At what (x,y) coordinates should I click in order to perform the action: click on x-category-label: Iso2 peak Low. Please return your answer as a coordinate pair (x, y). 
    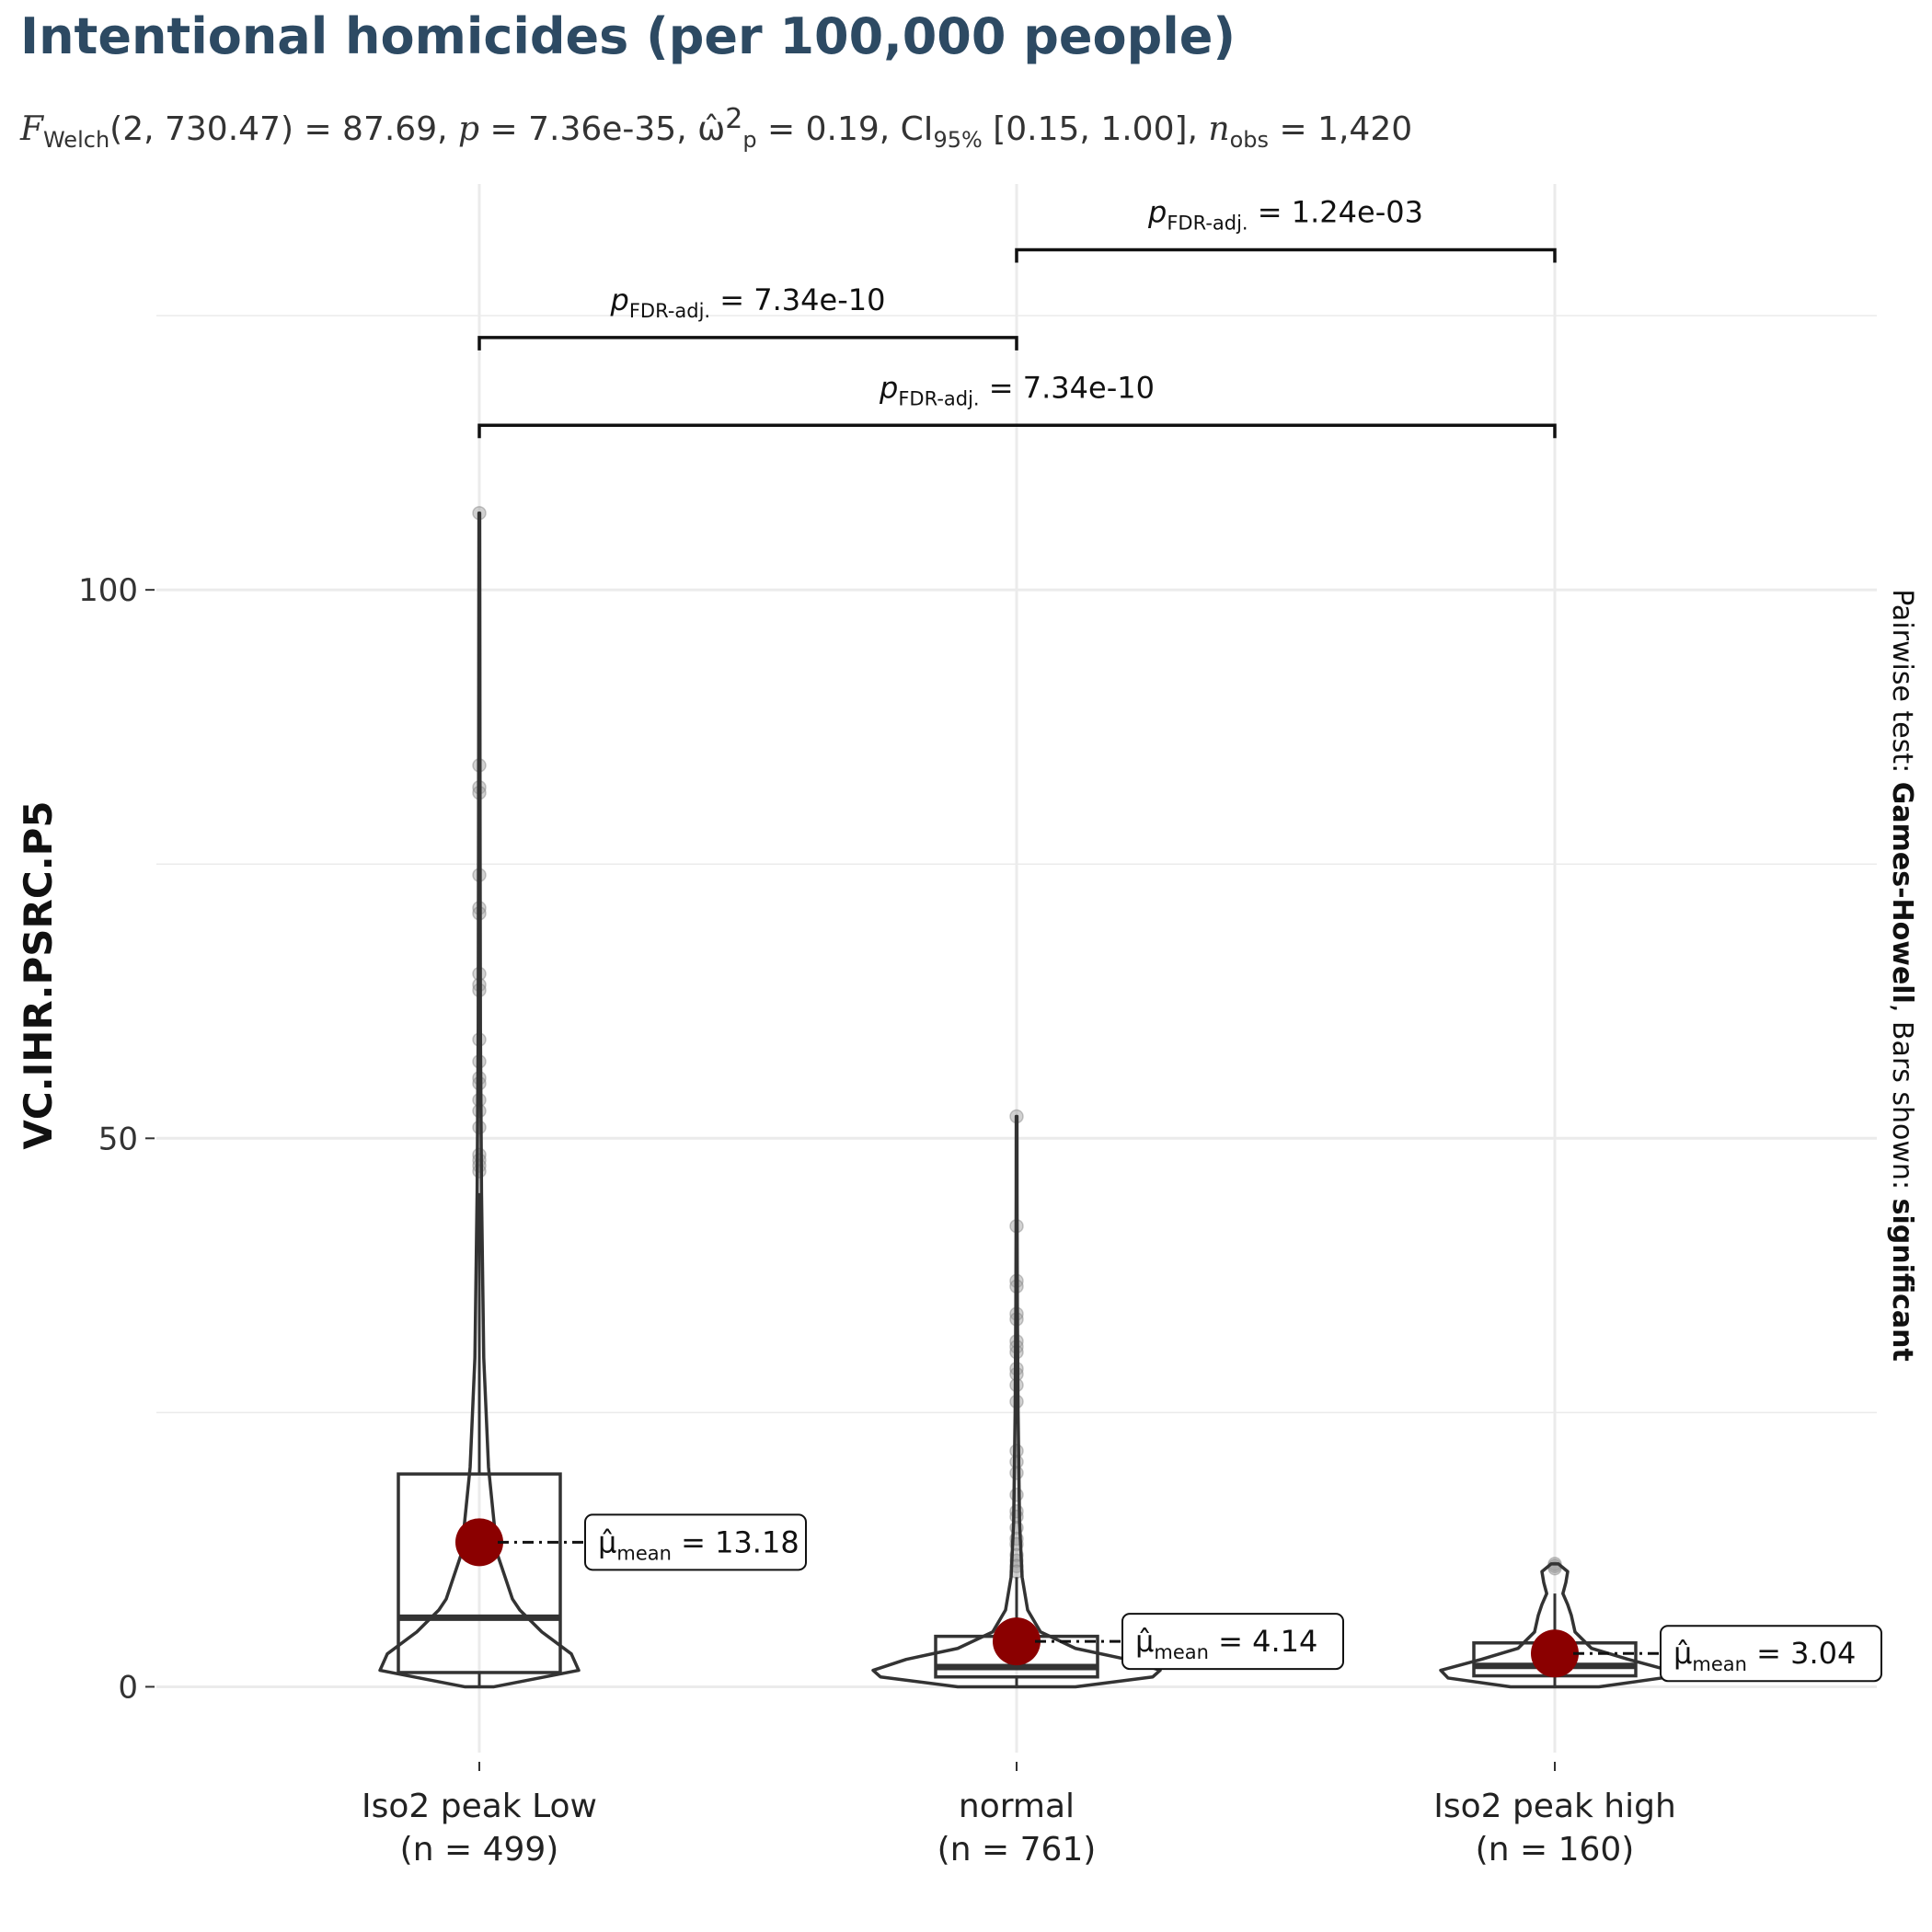
    Looking at the image, I should click on (479, 1806).